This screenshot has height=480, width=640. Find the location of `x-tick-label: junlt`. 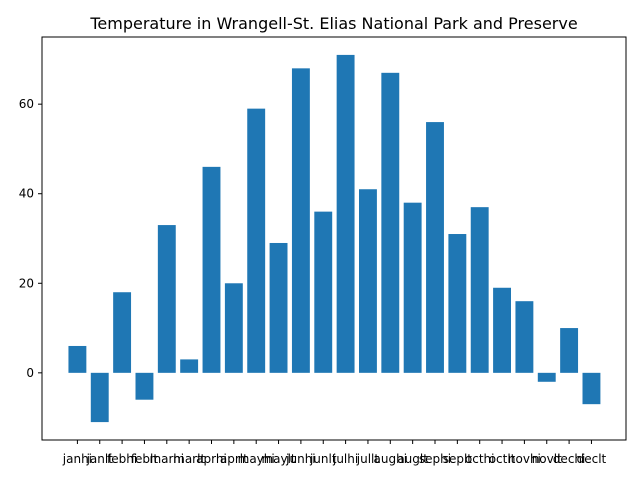

x-tick-label: junlt is located at coordinates (323, 459).